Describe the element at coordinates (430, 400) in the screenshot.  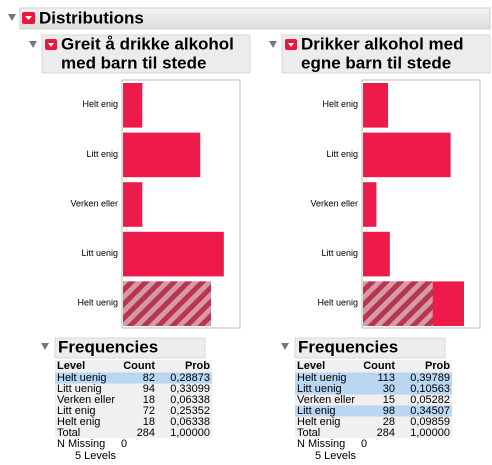
I see `cell: 0,05282` at that location.